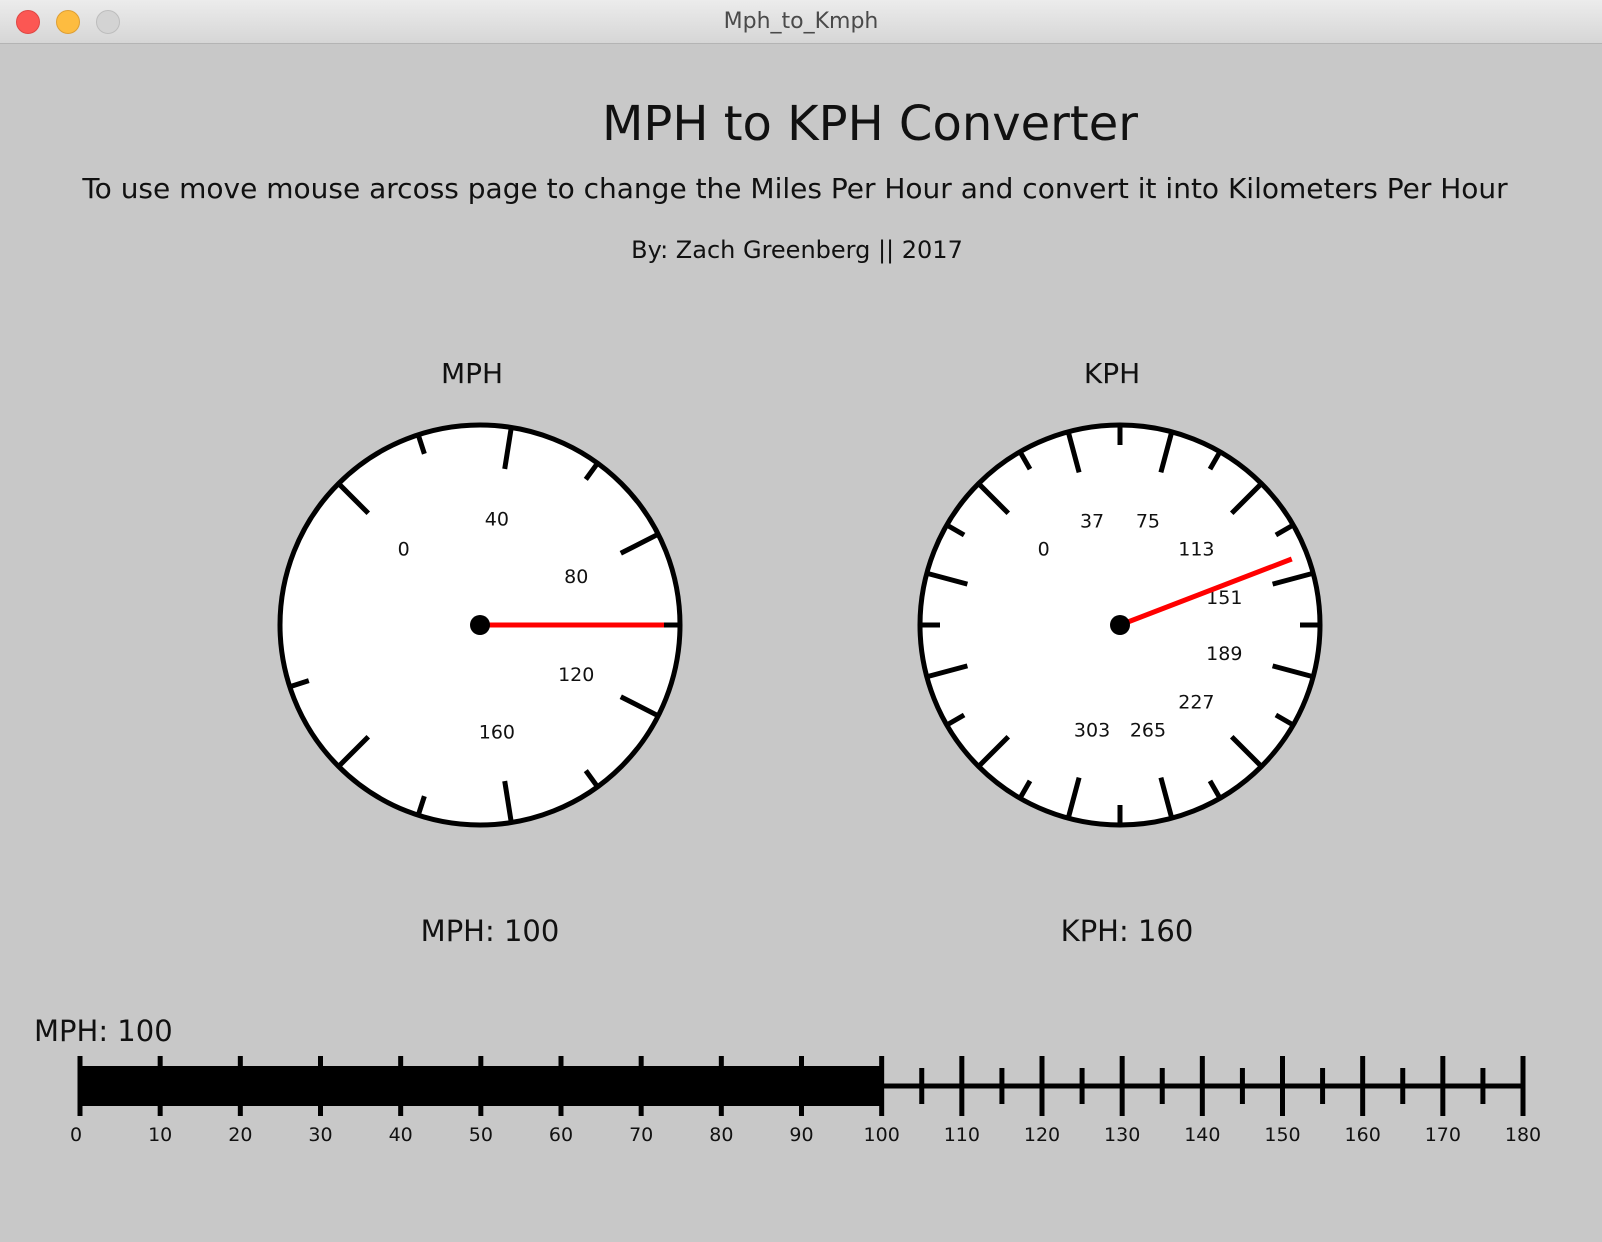 The image size is (1602, 1242). I want to click on zoom-button, so click(108, 22).